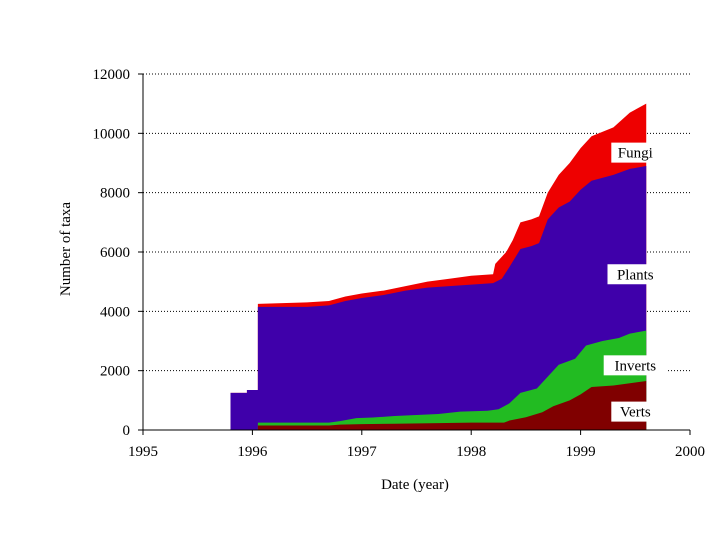 The width and height of the screenshot is (720, 540). I want to click on series-label-fungi: Fungi, so click(635, 152).